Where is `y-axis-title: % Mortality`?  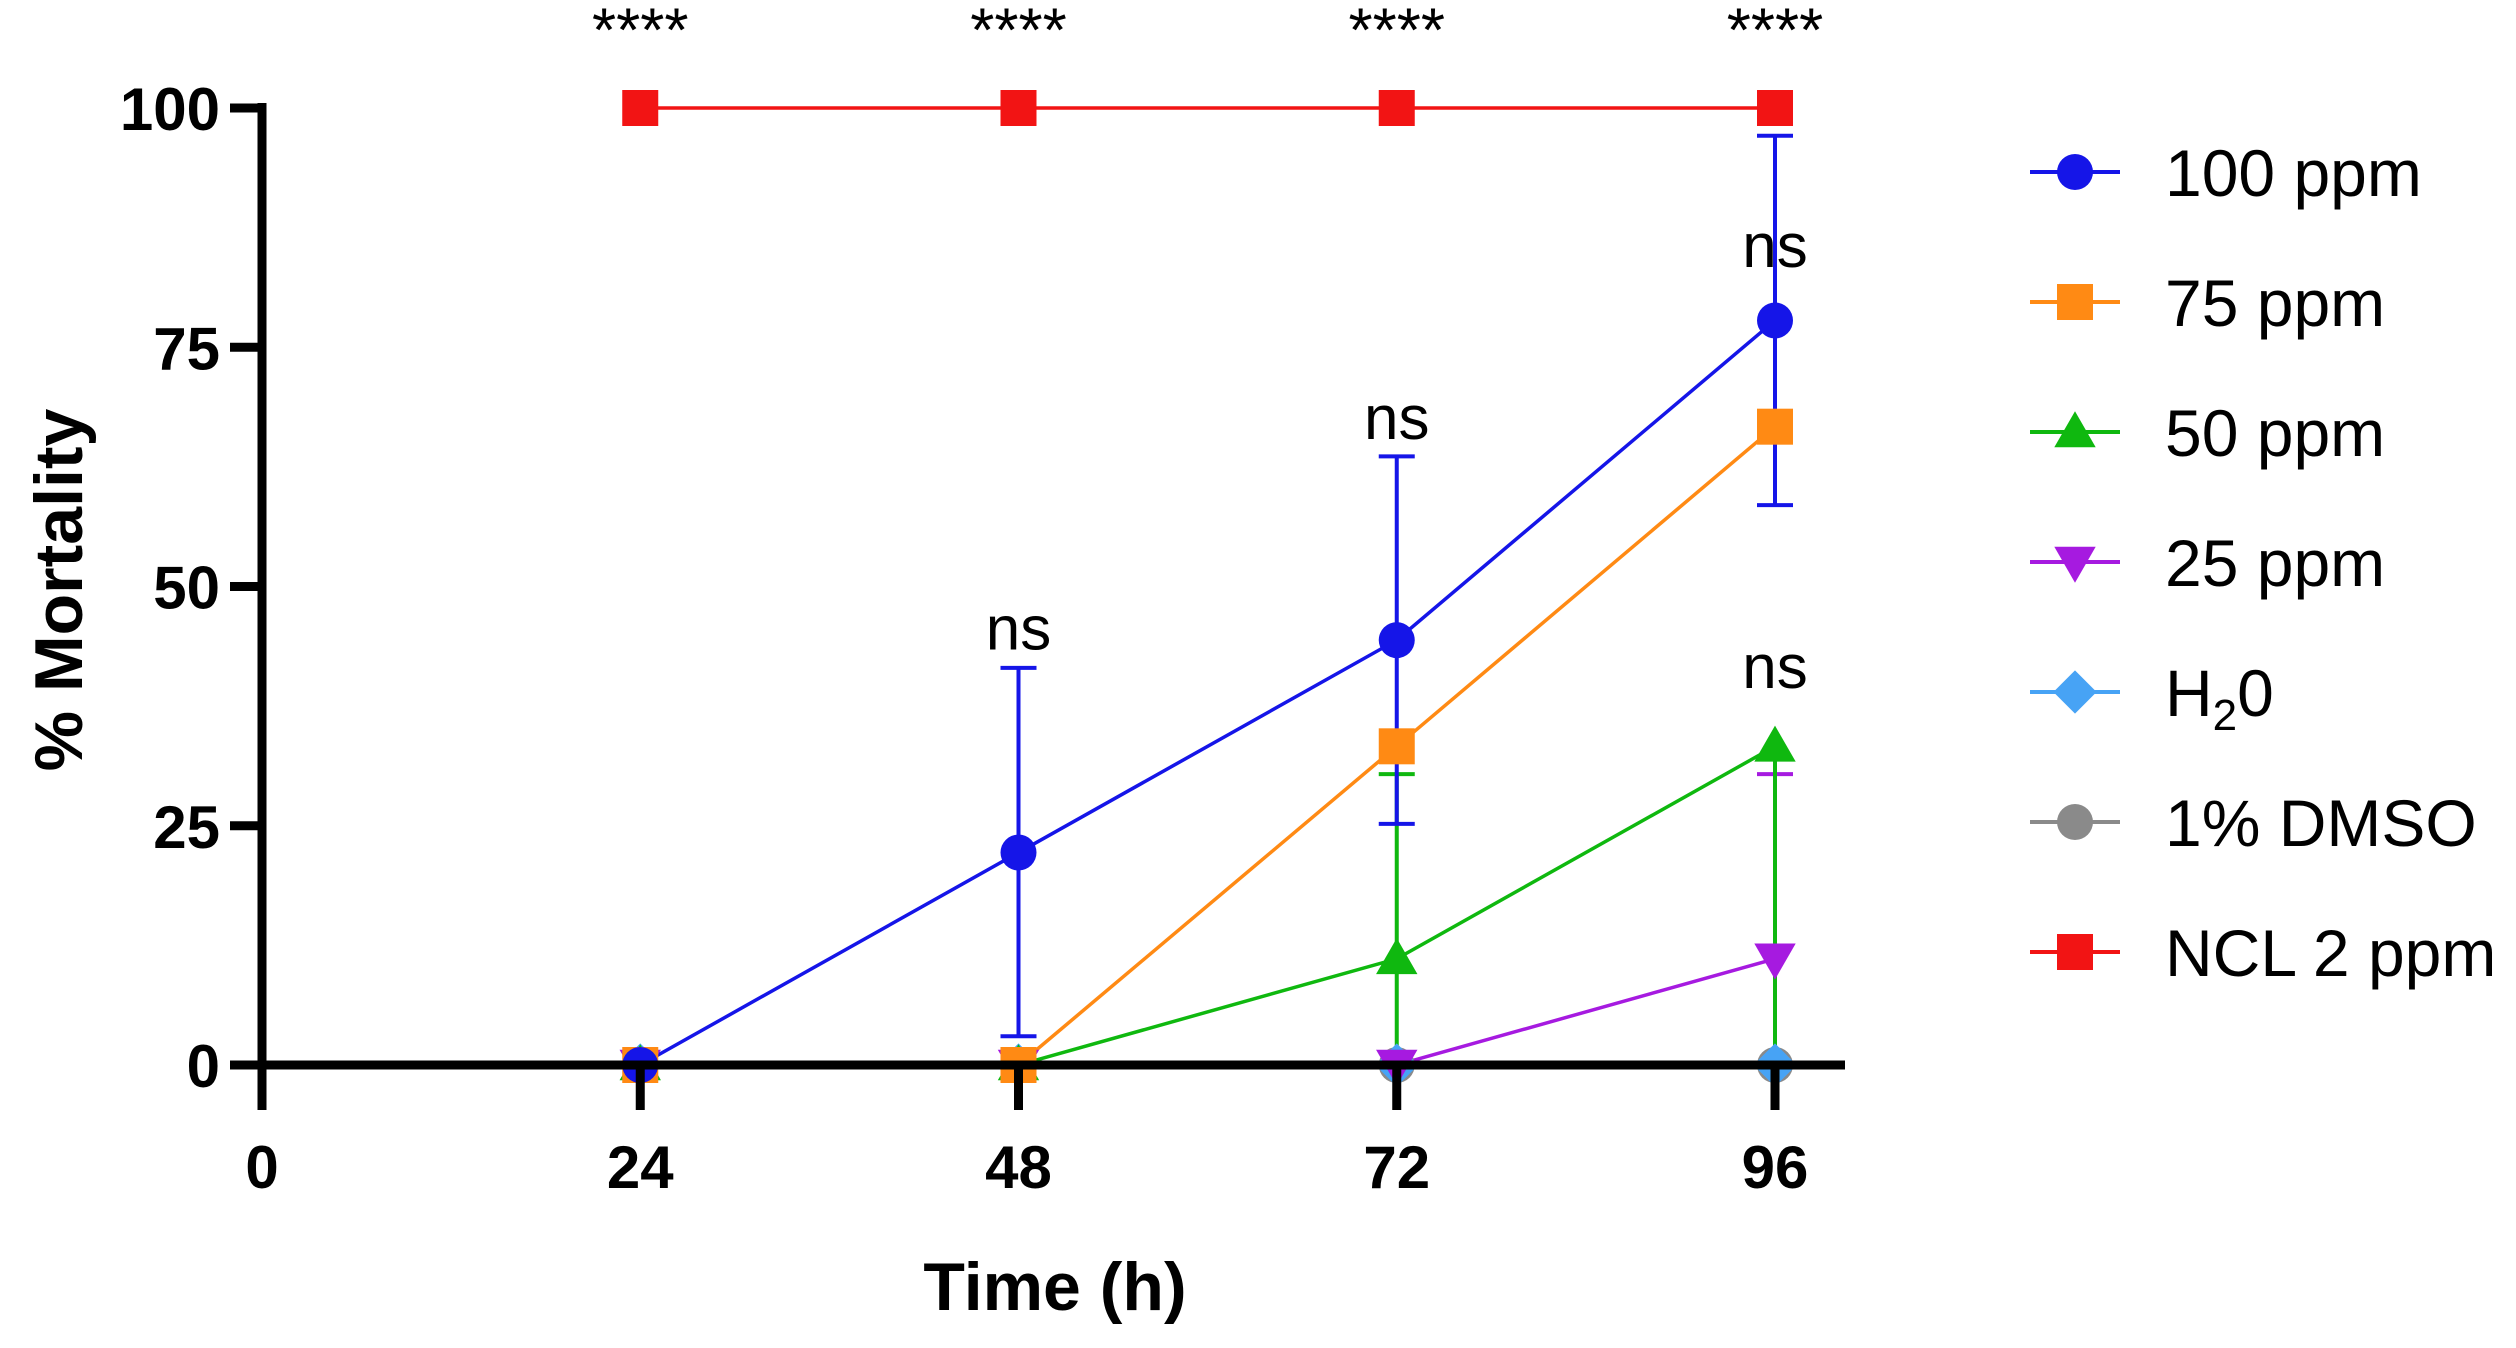 y-axis-title: % Mortality is located at coordinates (59, 589).